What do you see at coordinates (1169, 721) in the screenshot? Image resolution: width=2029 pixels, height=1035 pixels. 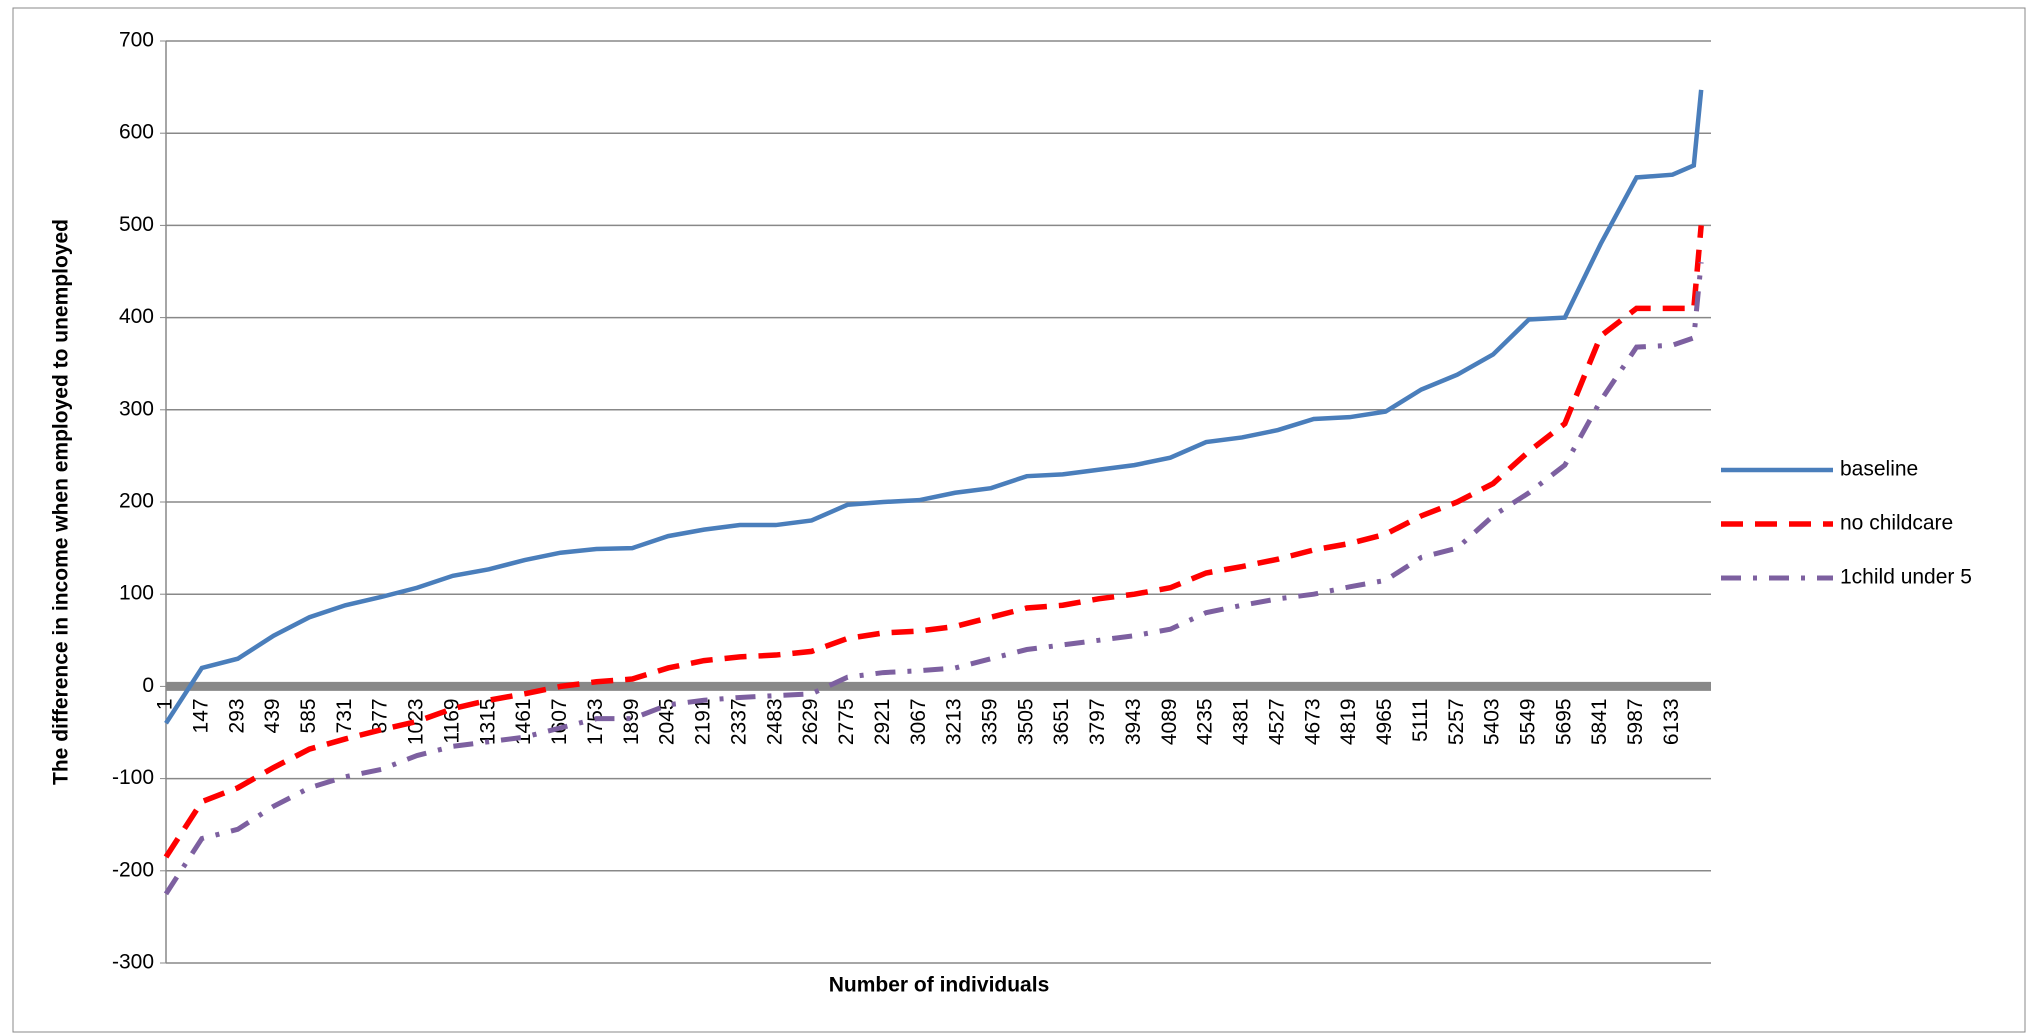 I see `x-tick-label: 4089` at bounding box center [1169, 721].